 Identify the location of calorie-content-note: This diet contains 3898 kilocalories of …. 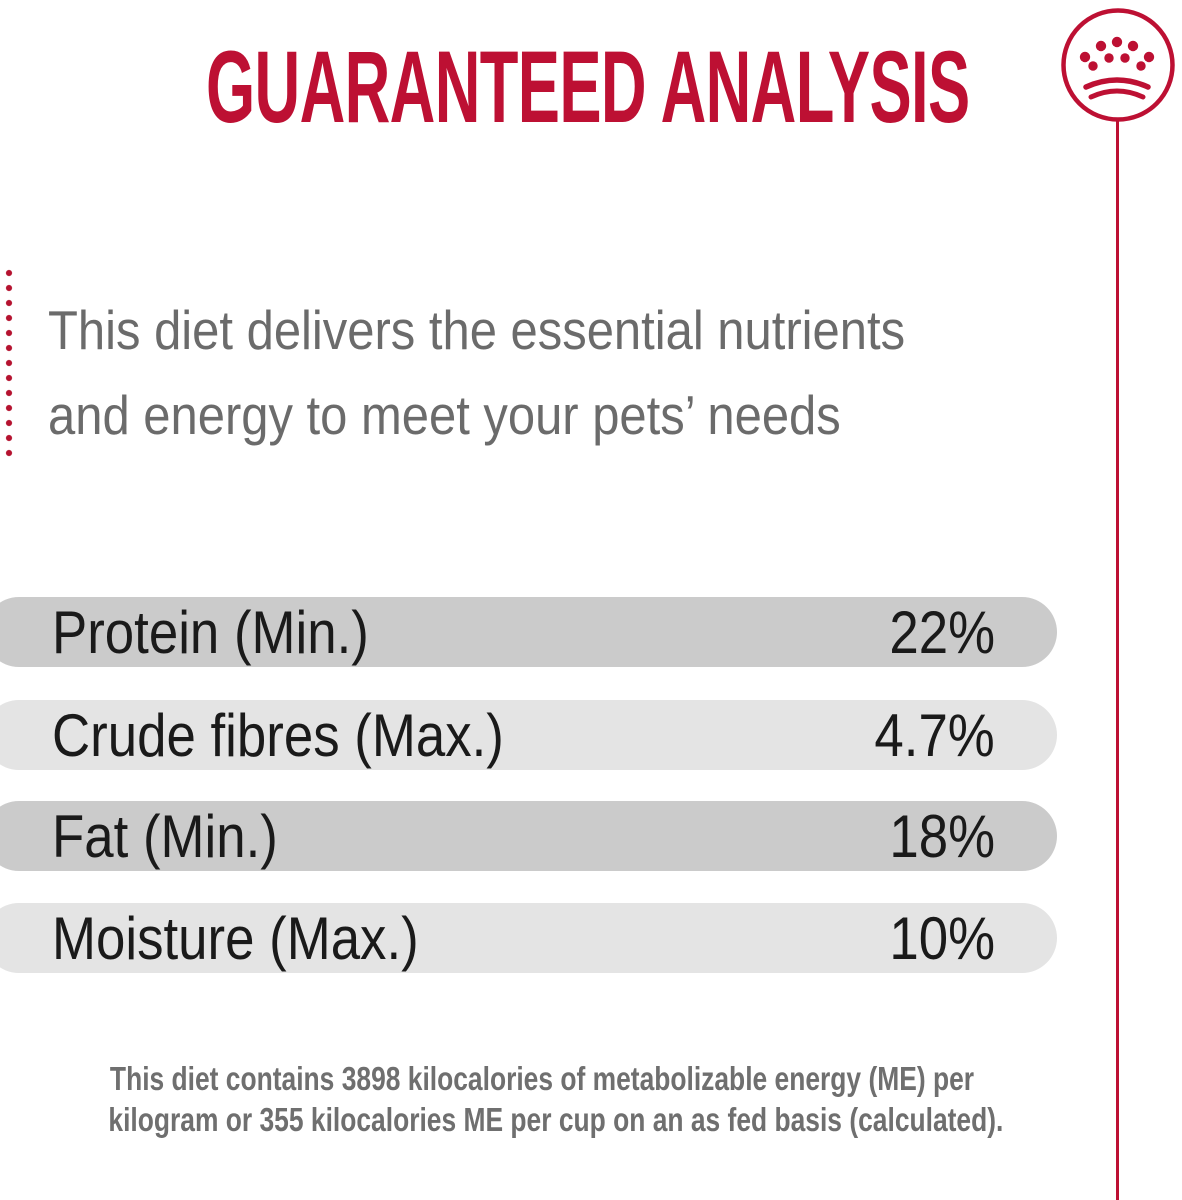
(555, 1099).